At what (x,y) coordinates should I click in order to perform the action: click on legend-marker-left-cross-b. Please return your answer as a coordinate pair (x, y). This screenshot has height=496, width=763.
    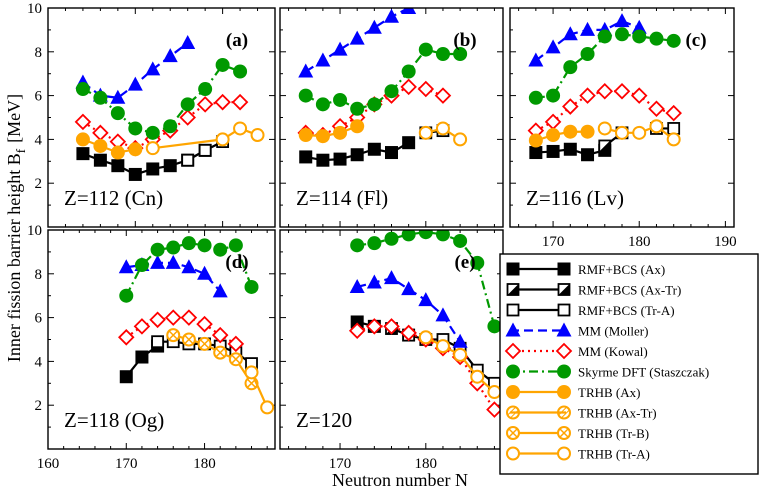
    Looking at the image, I should click on (513, 433).